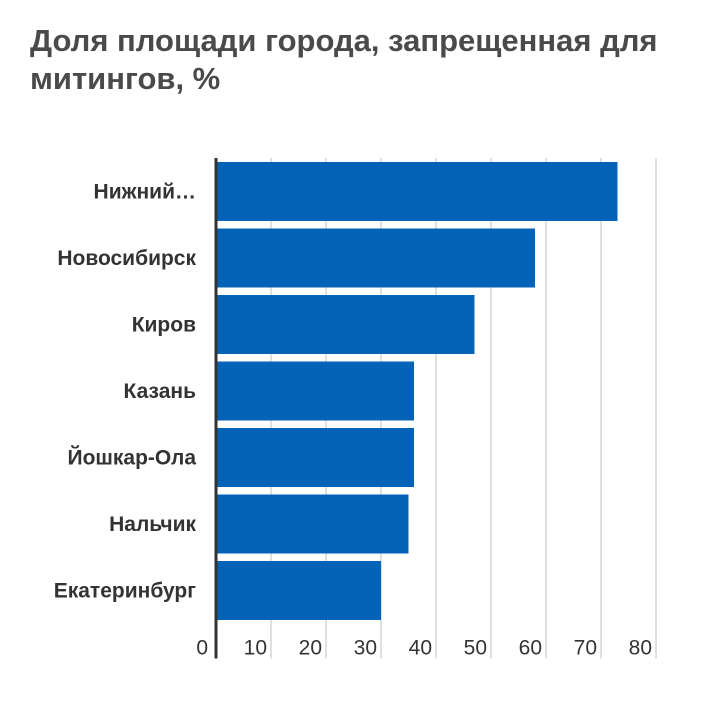 This screenshot has height=721, width=710. I want to click on category-label-1: Новосибирск, so click(126, 258).